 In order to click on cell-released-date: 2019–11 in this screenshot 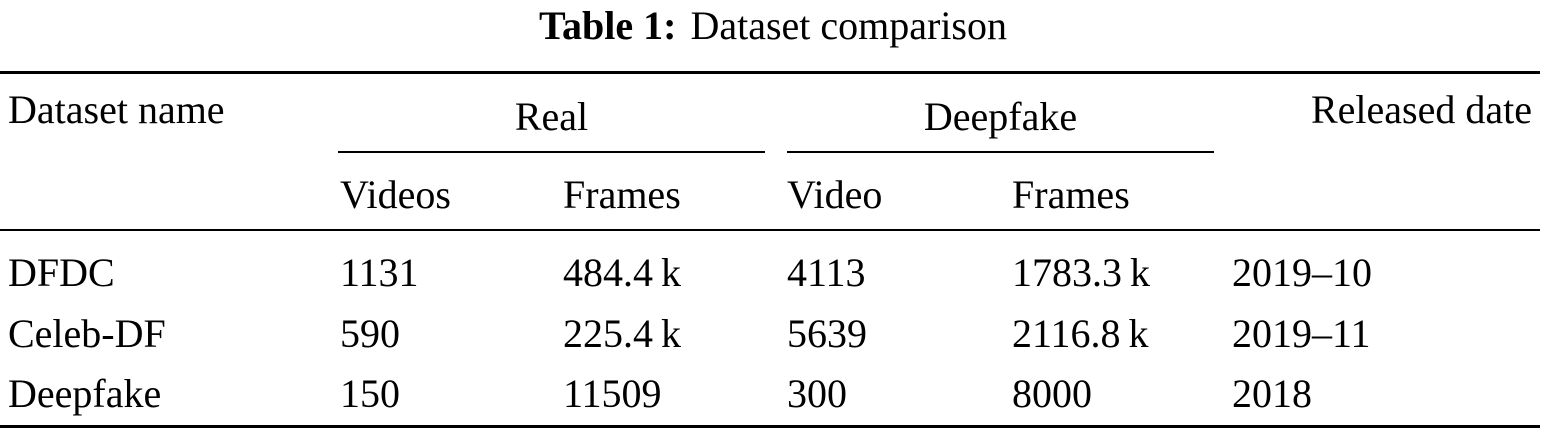, I will do `click(1301, 333)`.